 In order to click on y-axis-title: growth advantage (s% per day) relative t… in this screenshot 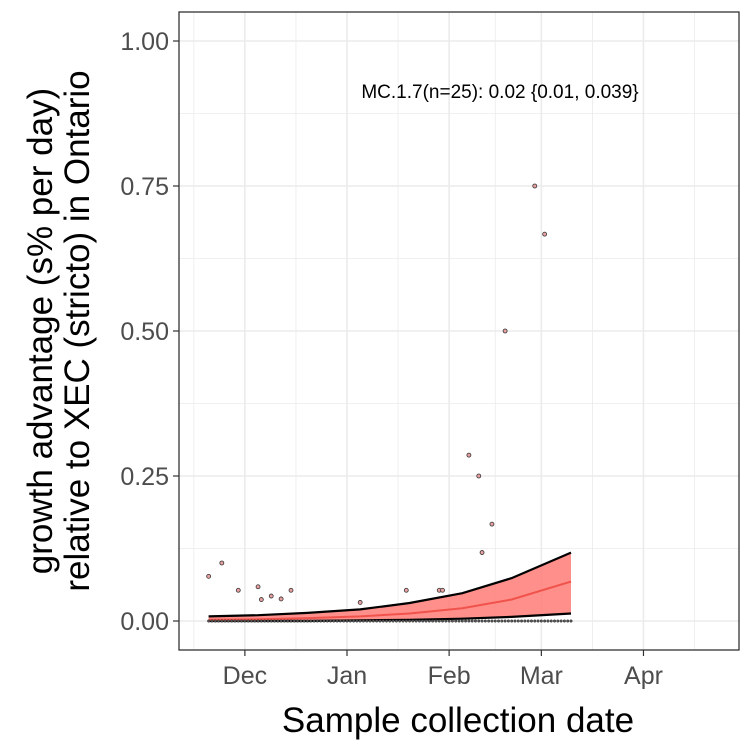, I will do `click(59, 330)`.